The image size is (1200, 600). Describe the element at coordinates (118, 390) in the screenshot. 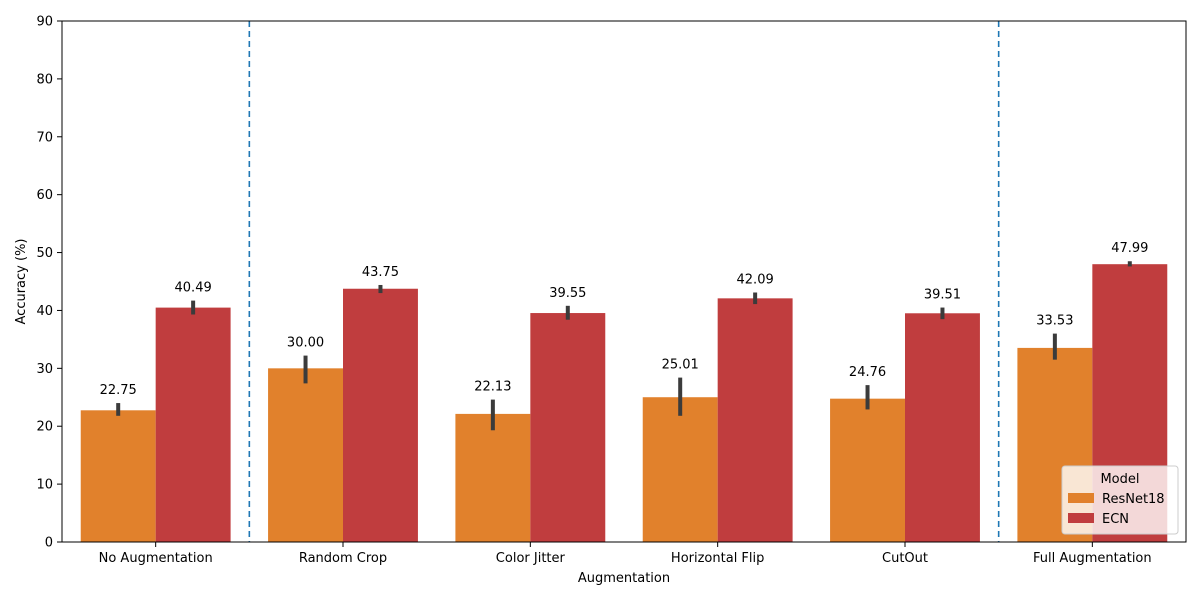

I see `data-label-resnet18-0: 22.75` at that location.